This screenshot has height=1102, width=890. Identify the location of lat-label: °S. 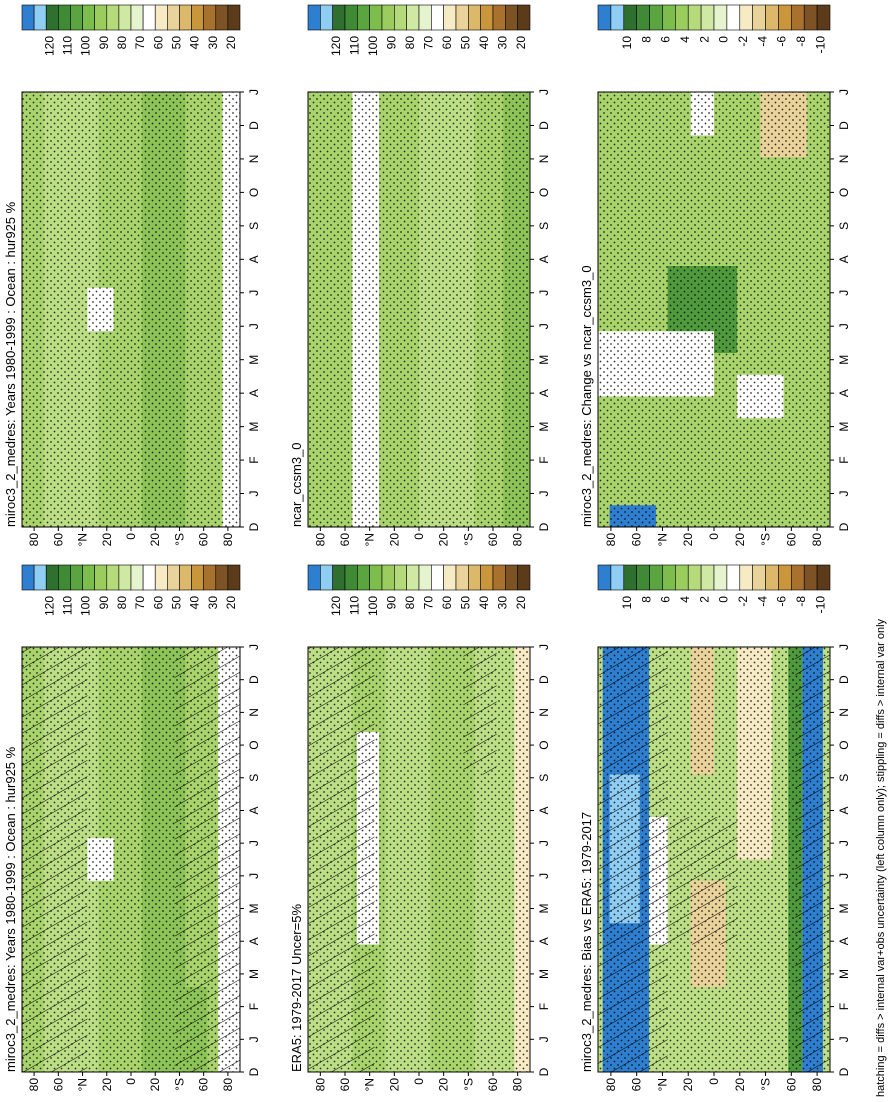
(766, 1084).